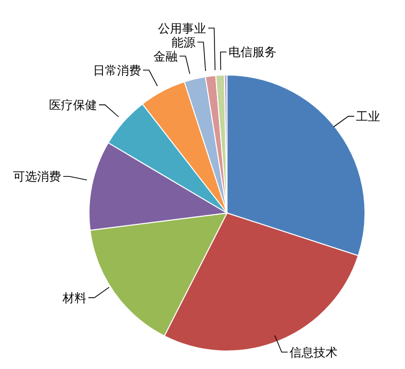 Image resolution: width=405 pixels, height=369 pixels. Describe the element at coordinates (37, 177) in the screenshot. I see `slice-label: 可选消费` at that location.